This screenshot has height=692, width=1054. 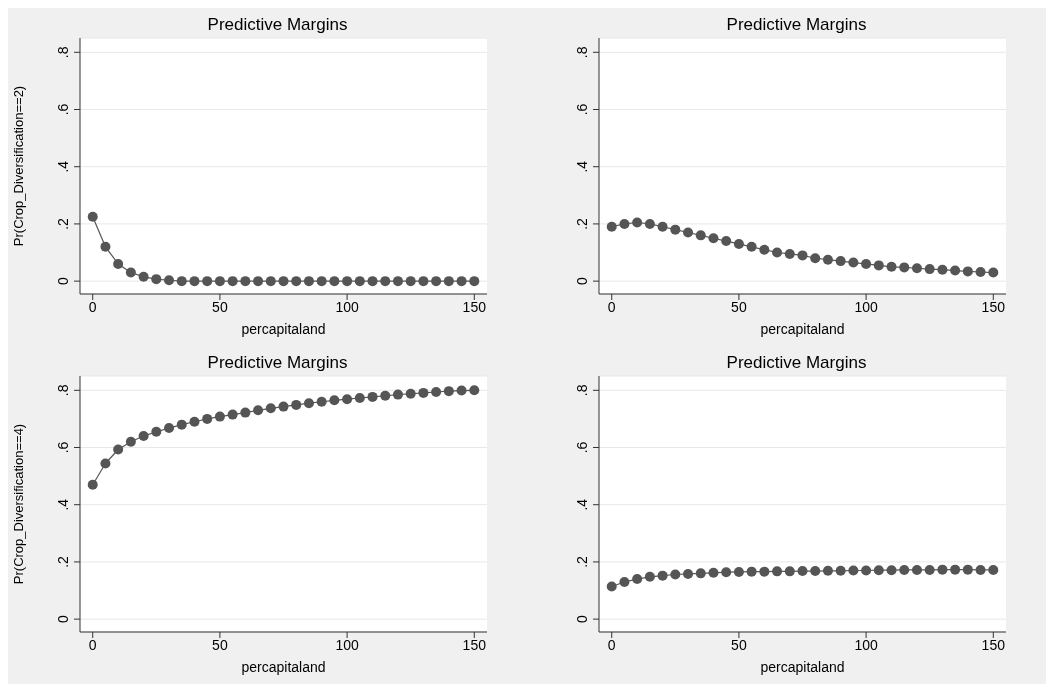 I want to click on y-tick-label: .8, so click(x=63, y=390).